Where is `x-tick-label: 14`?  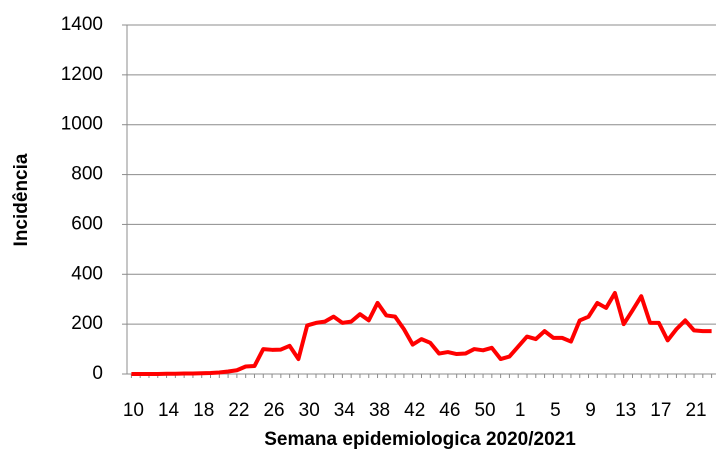 x-tick-label: 14 is located at coordinates (169, 410).